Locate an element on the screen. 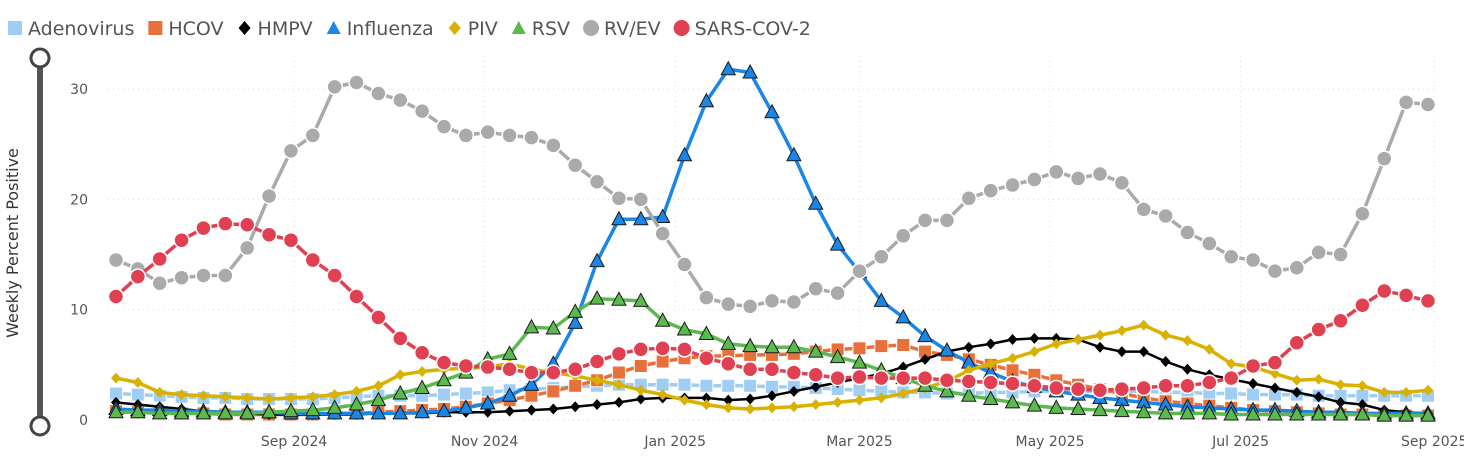 The width and height of the screenshot is (1464, 464). slider-handle-bottom is located at coordinates (40, 426).